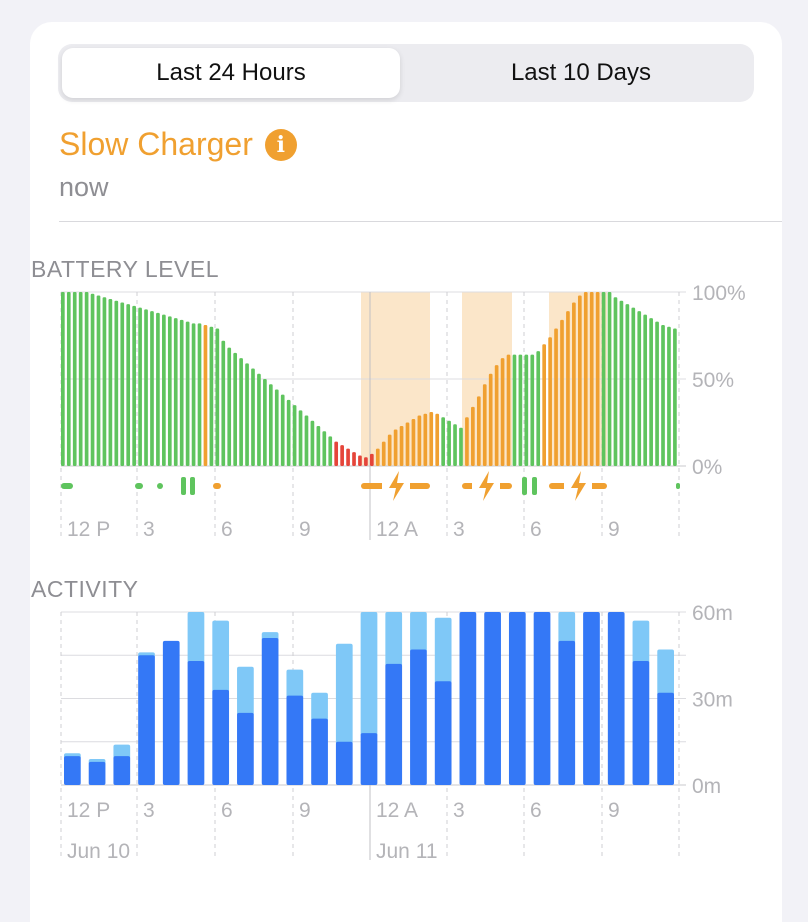  I want to click on time-range-segmented-control: Last 24 Hours Last 10 Days, so click(406, 73).